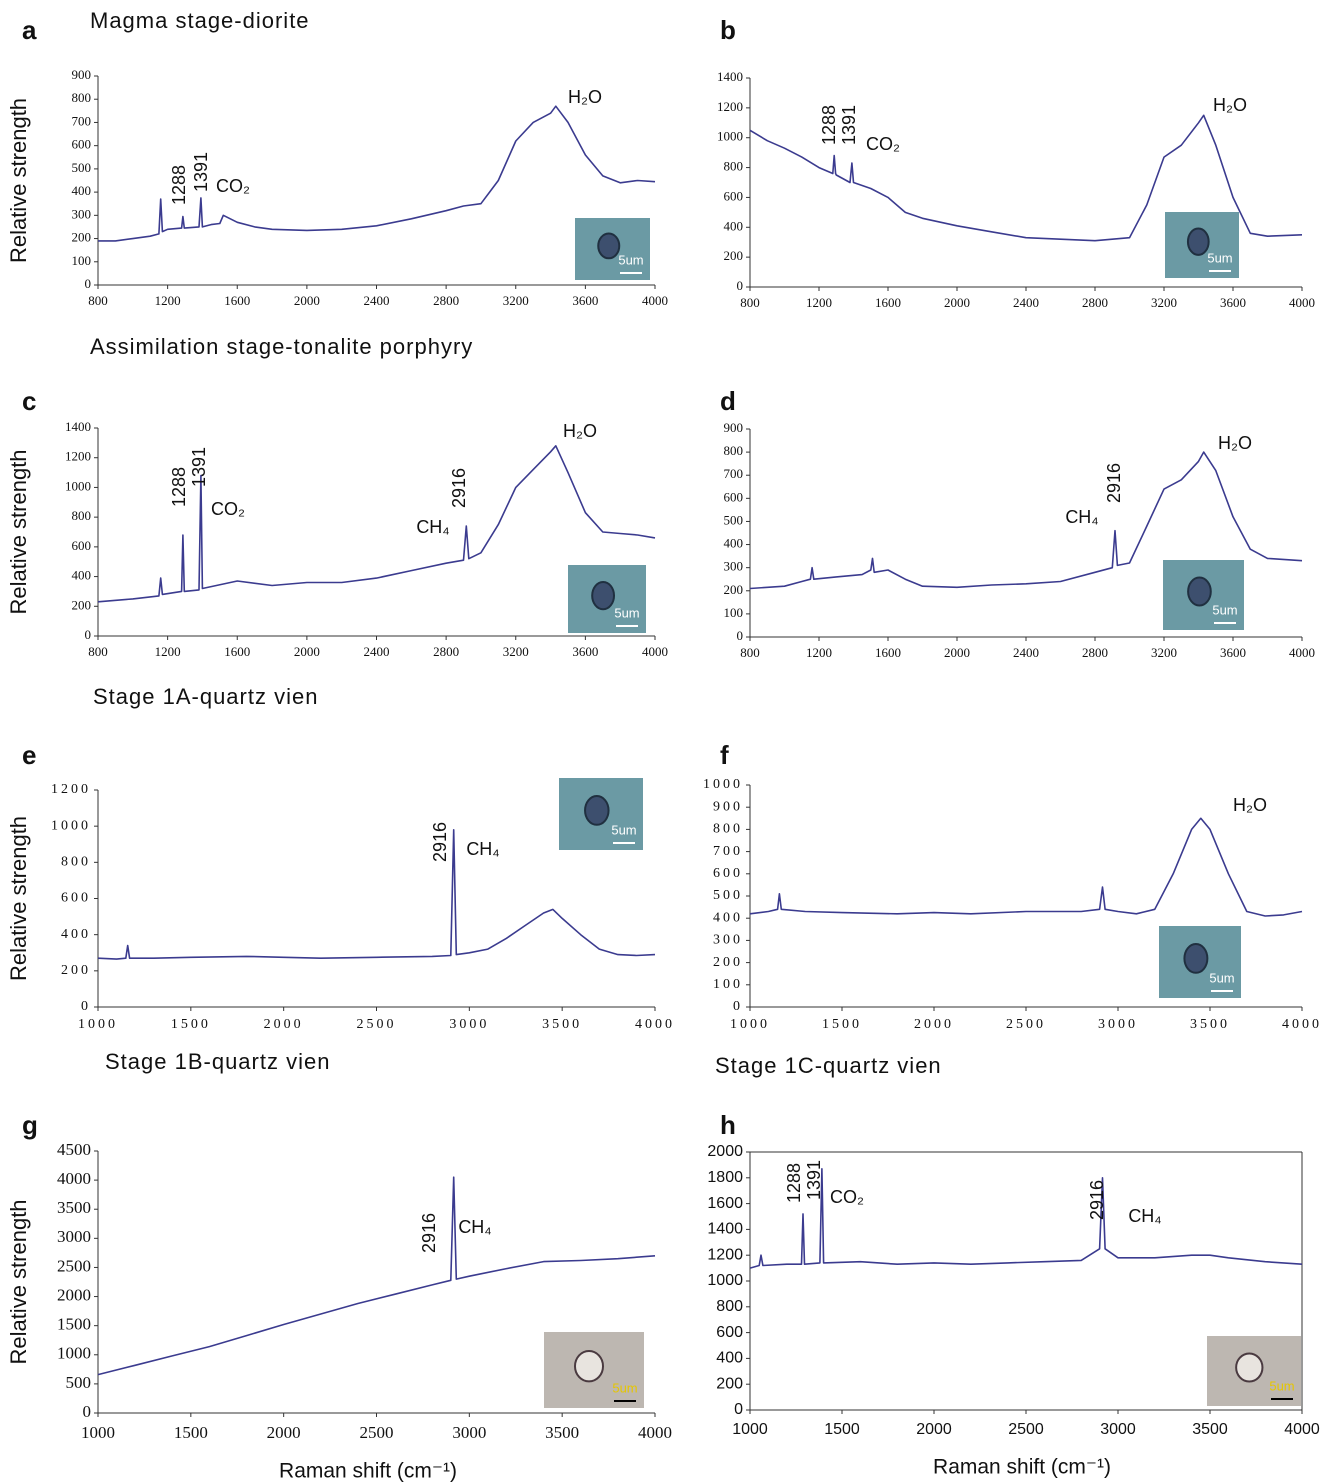 This screenshot has height=1483, width=1338. I want to click on y-tick-label: 2500, so click(74, 1265).